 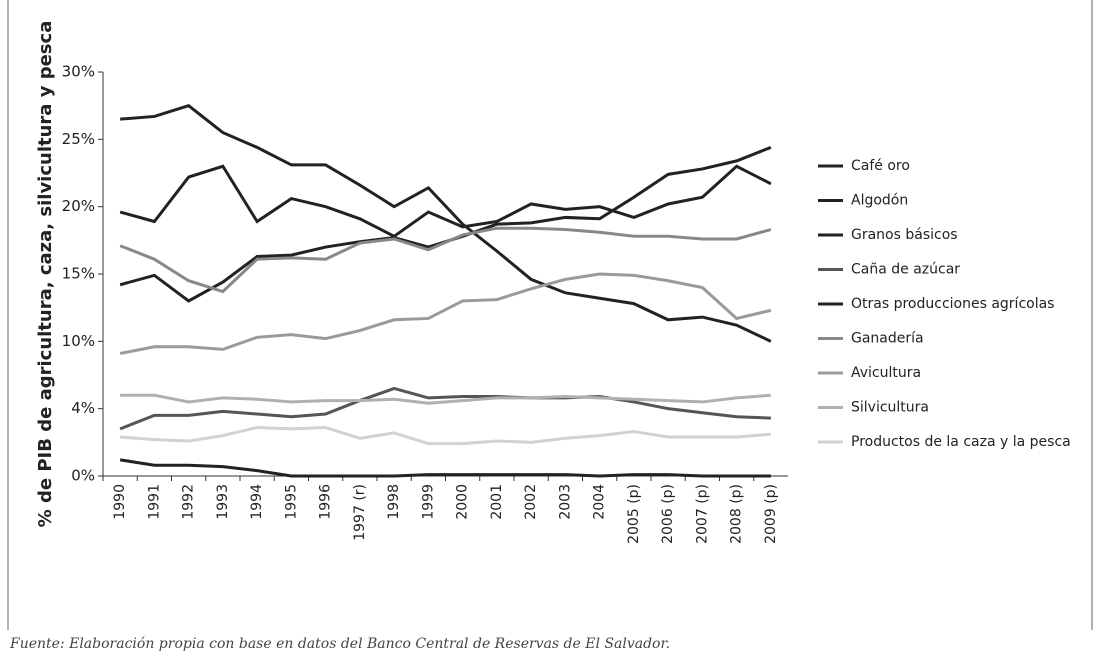 What do you see at coordinates (634, 514) in the screenshot?
I see `x-tick-label: 2005 (p)` at bounding box center [634, 514].